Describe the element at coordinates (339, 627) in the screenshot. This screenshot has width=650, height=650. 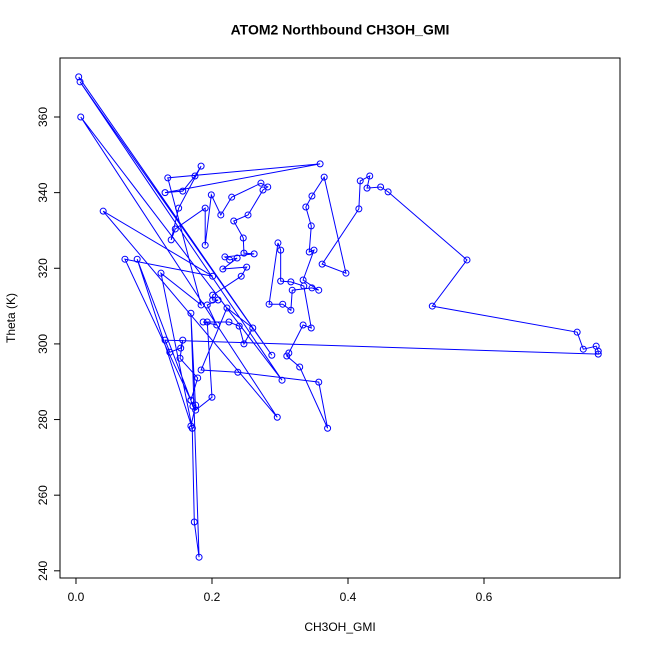
I see `x-axis-label: CH3OH_GMI` at that location.